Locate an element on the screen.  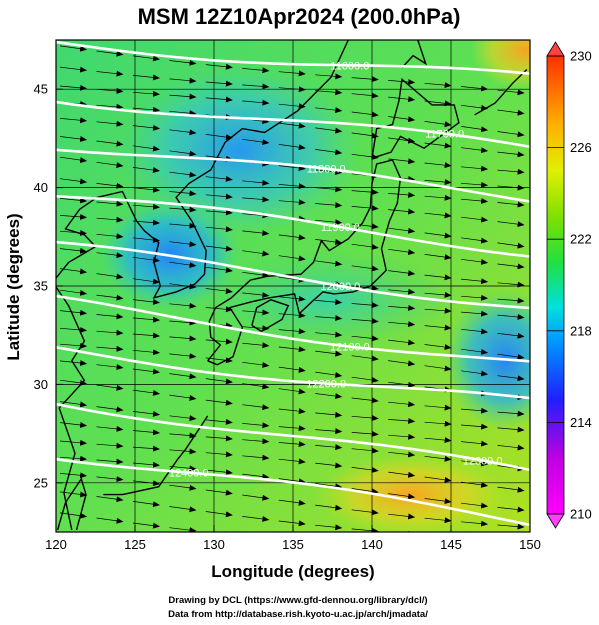
x-tick-label: 125 is located at coordinates (135, 544).